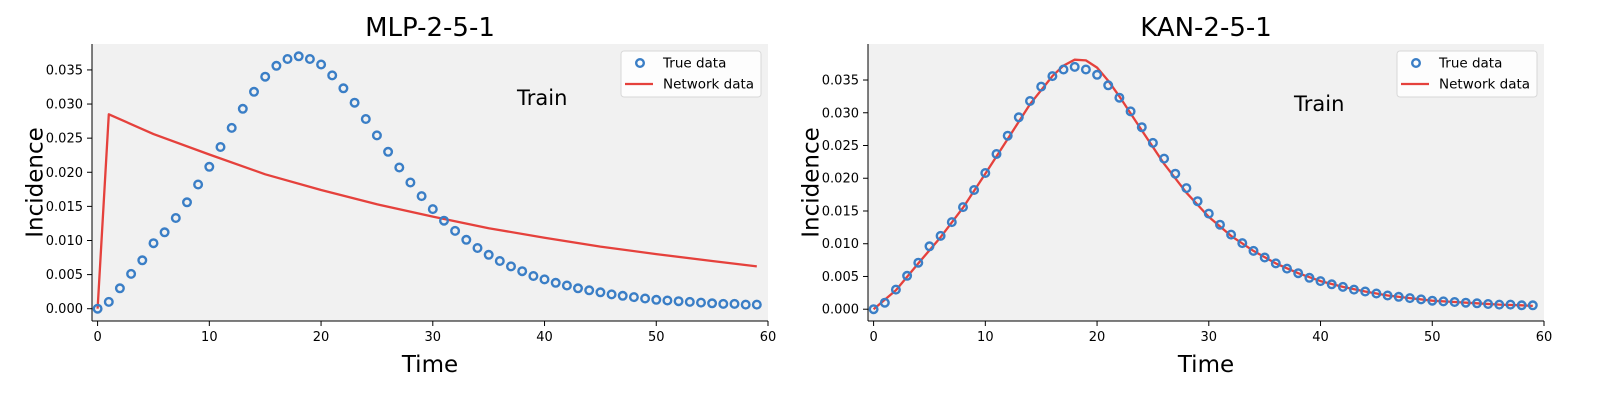  I want to click on x-tick-label: 10, so click(985, 337).